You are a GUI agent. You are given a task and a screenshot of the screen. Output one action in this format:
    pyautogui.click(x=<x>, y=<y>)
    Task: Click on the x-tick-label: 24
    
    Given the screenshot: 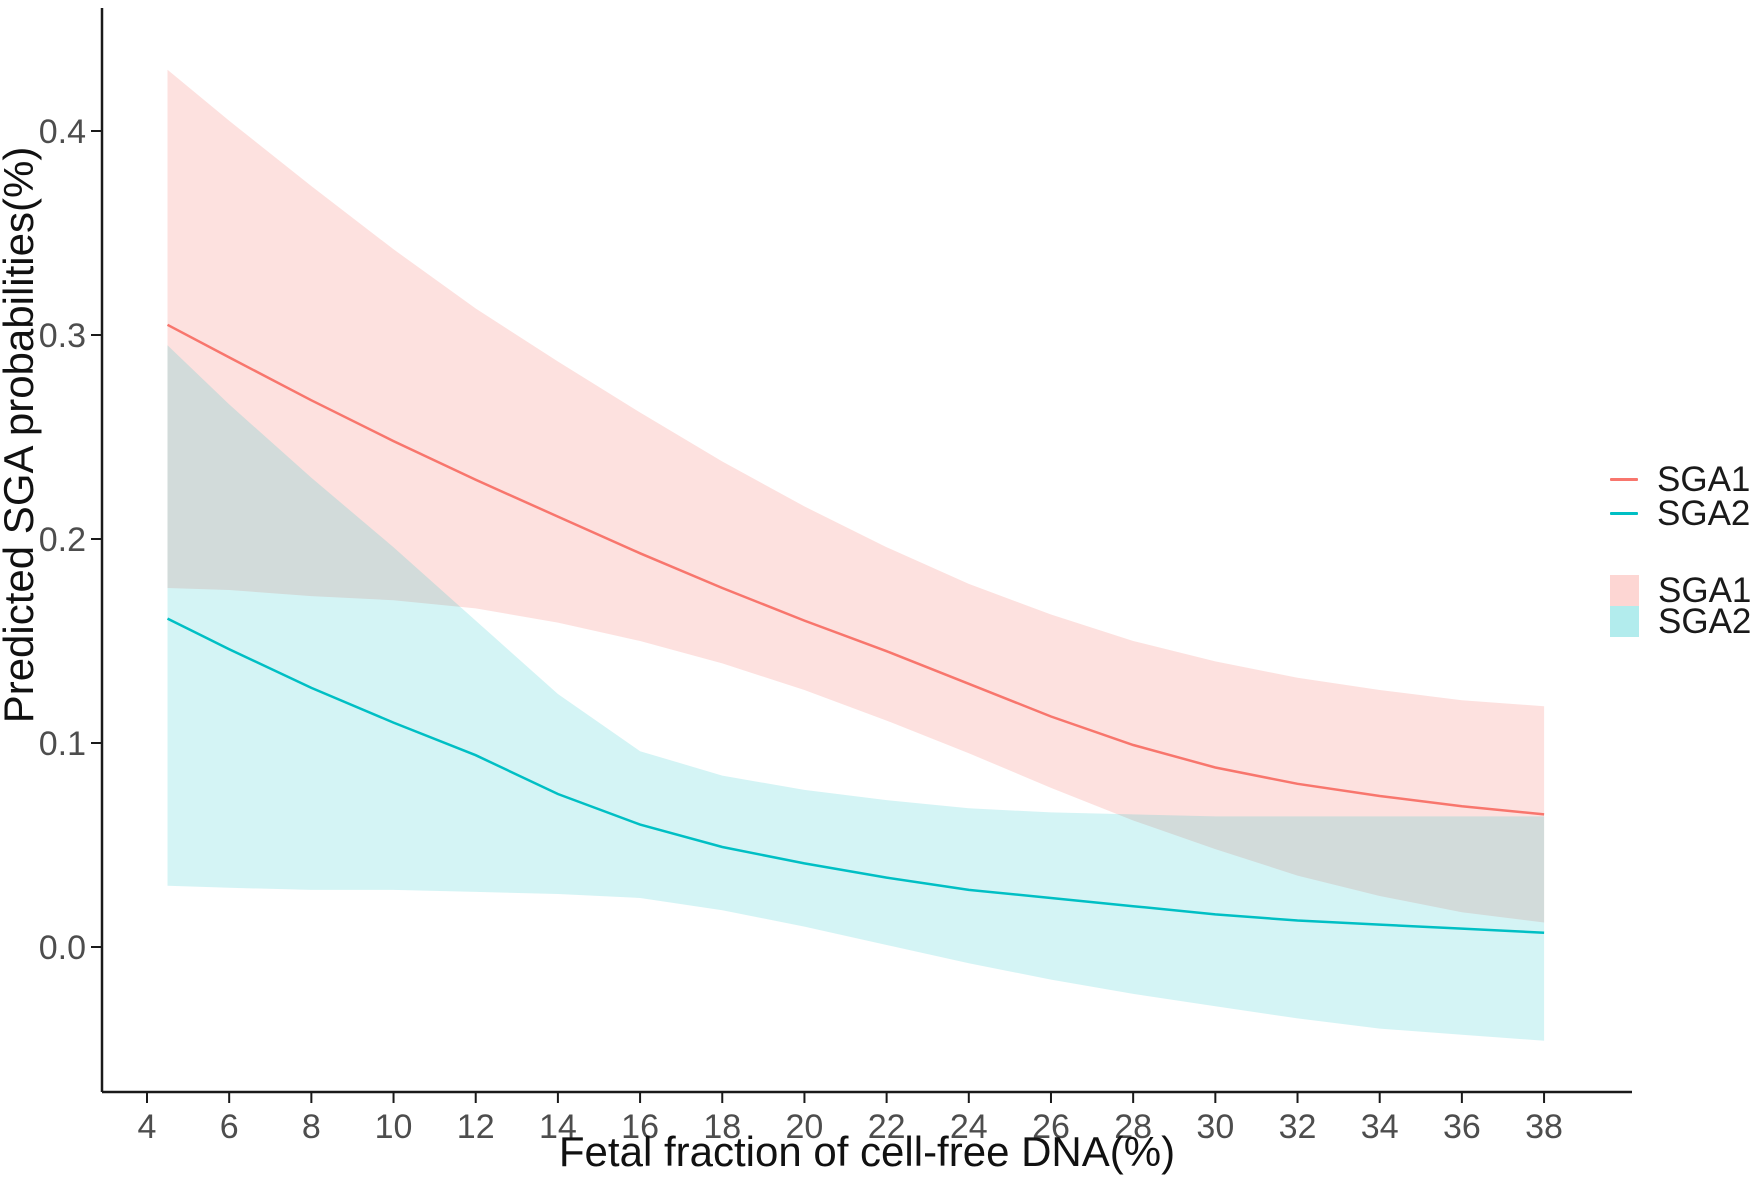 What is the action you would take?
    pyautogui.click(x=969, y=1127)
    